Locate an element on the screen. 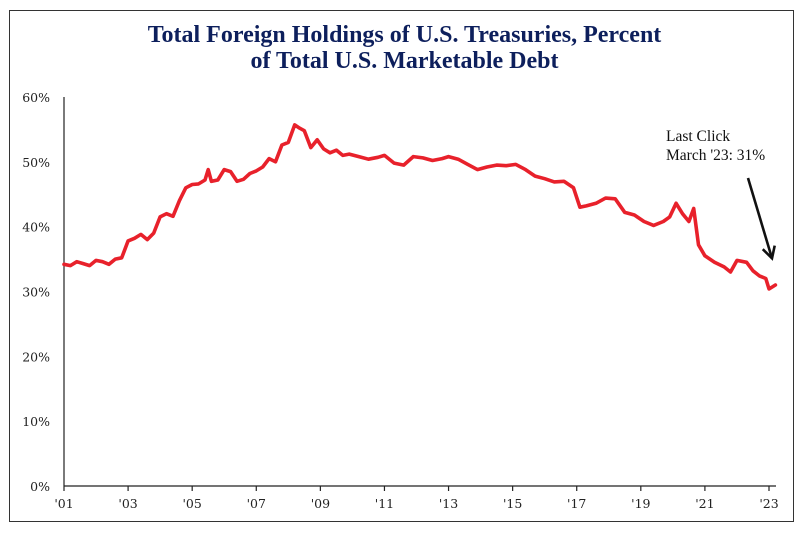  annotation-arrow-shaft is located at coordinates (760, 218).